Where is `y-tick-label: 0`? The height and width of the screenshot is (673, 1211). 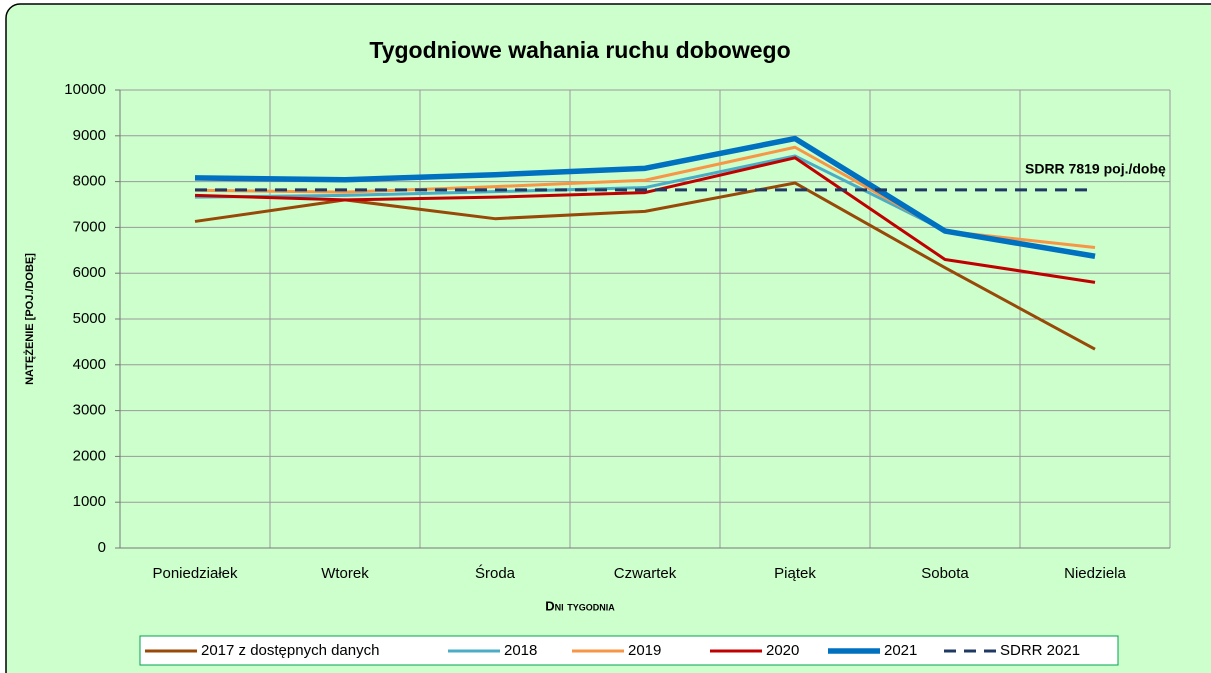 y-tick-label: 0 is located at coordinates (102, 547).